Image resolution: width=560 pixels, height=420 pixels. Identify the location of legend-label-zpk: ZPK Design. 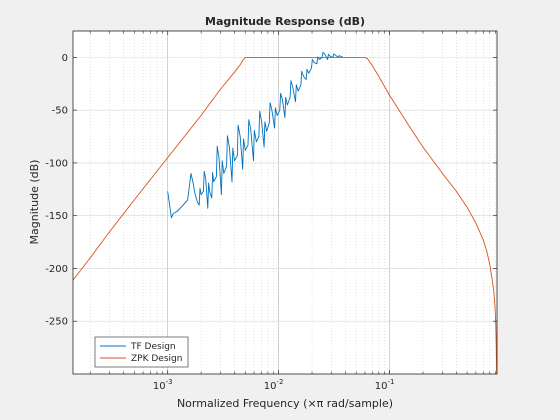
(156, 359).